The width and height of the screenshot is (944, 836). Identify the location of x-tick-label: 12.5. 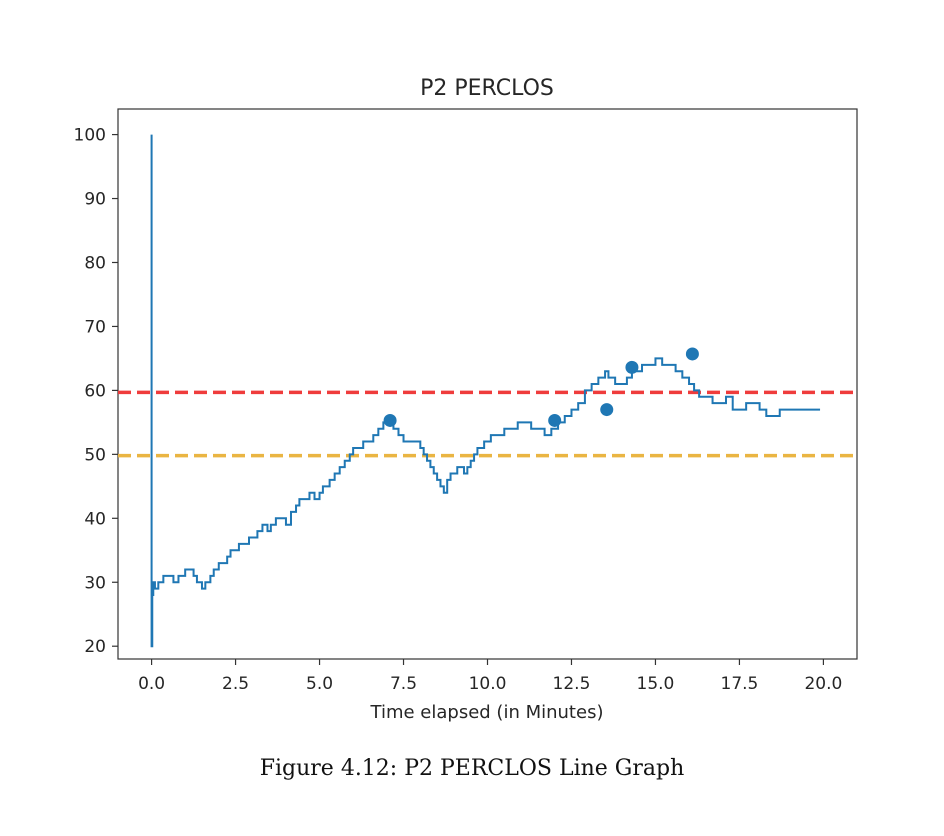
(572, 684).